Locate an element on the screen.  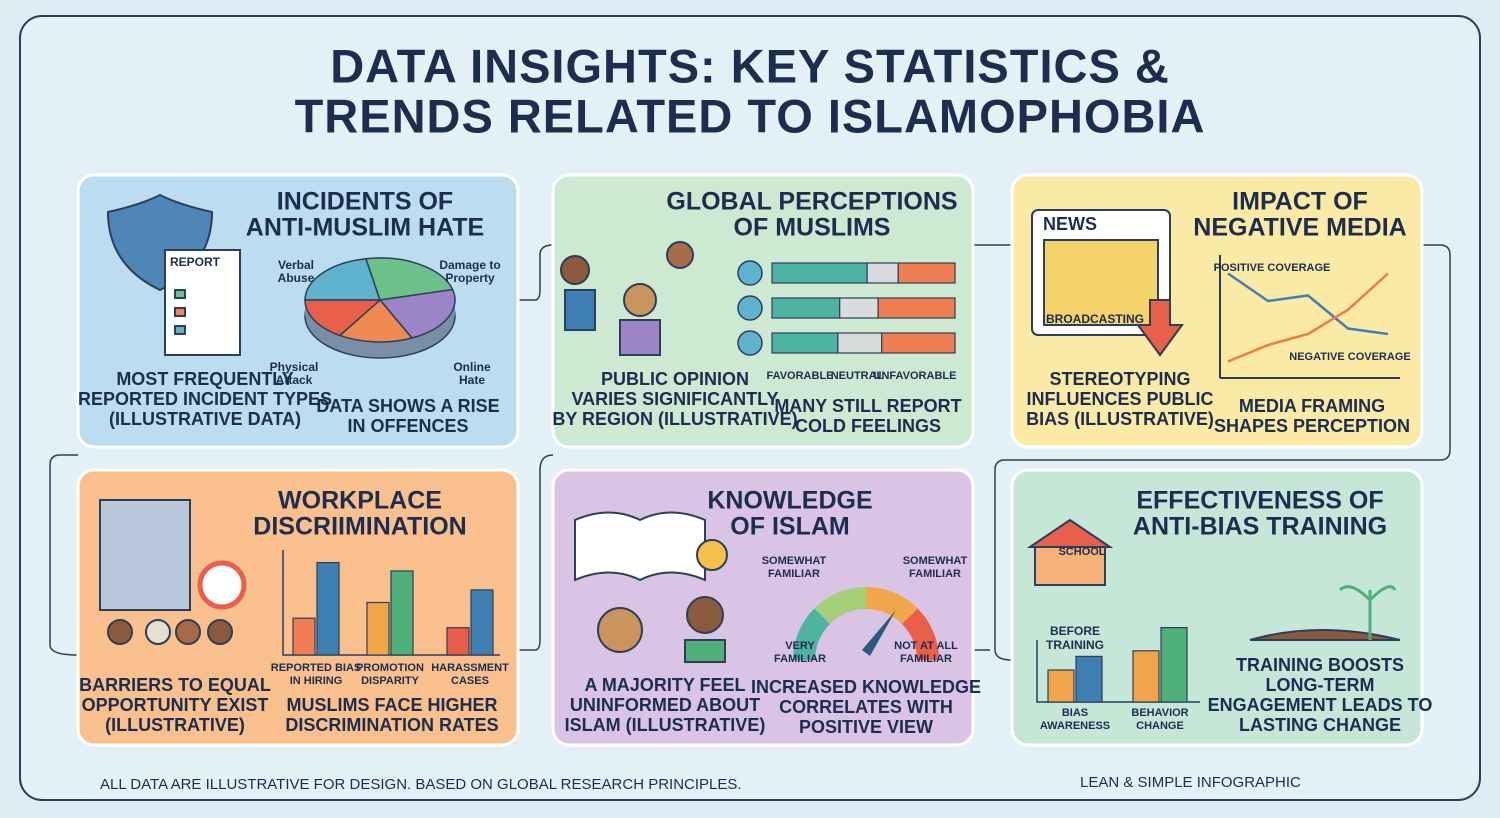
caption: MANY STILL REPORT is located at coordinates (867, 406).